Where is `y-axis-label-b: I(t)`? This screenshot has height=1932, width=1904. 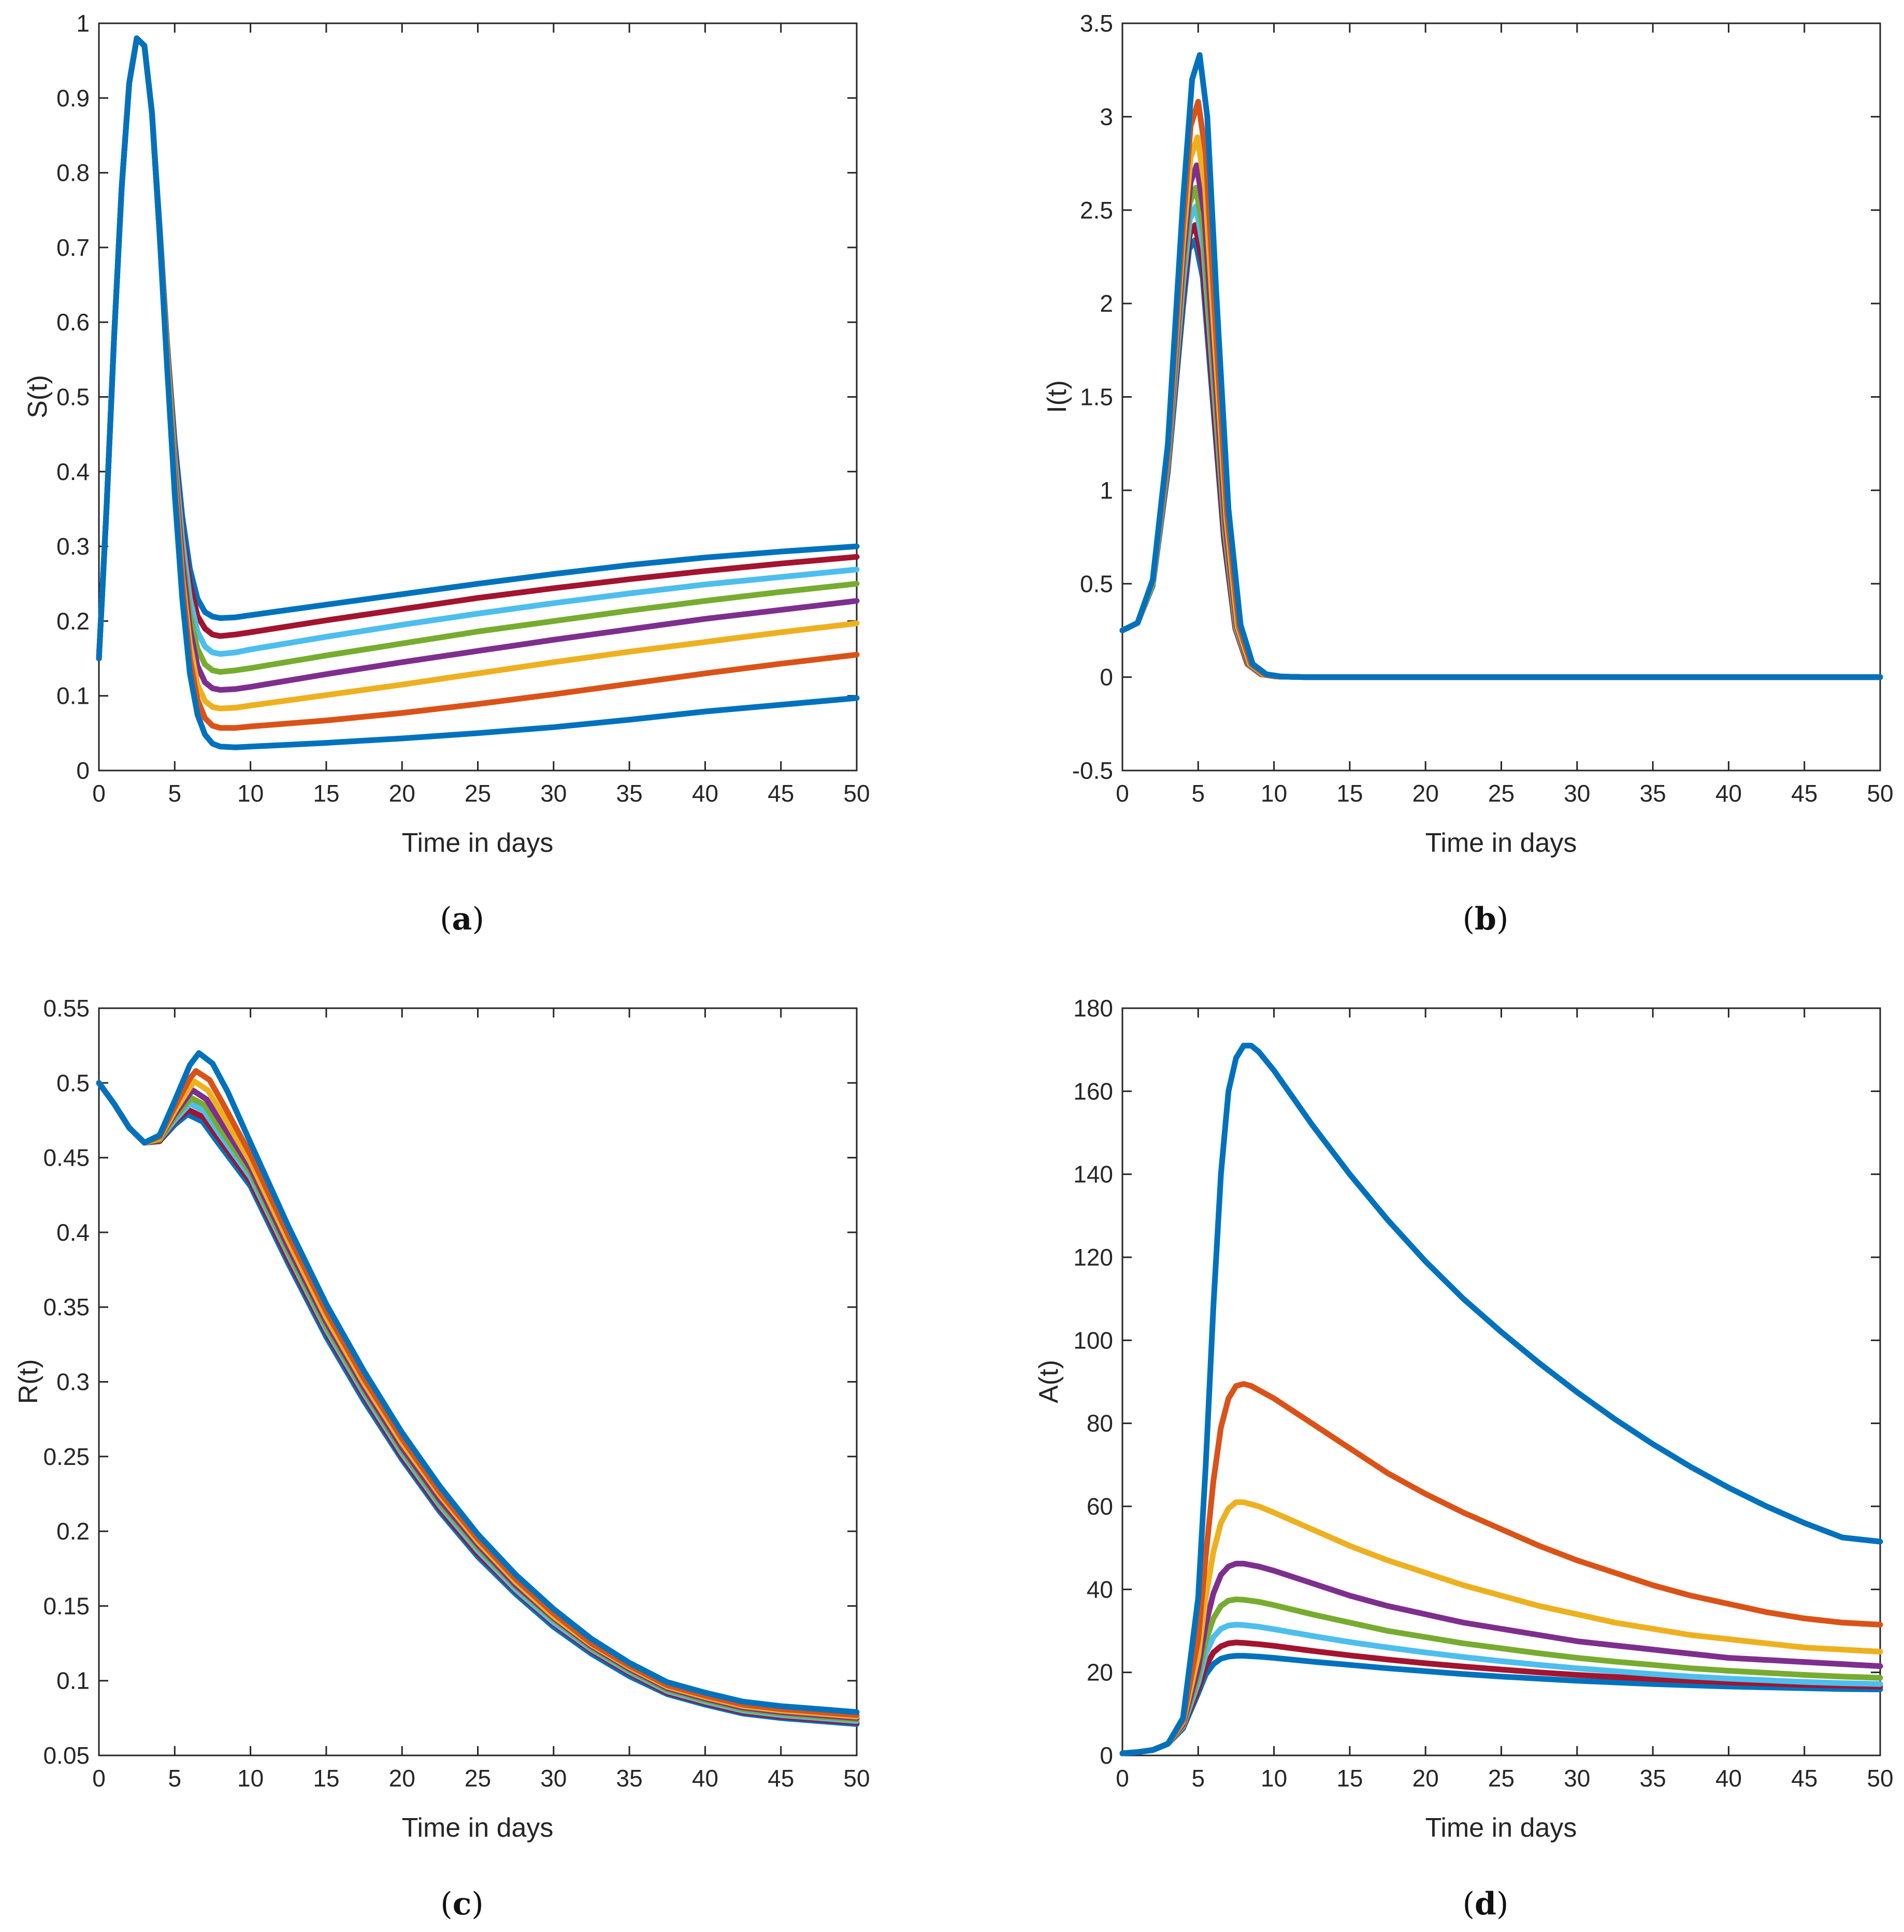
y-axis-label-b: I(t) is located at coordinates (1057, 396).